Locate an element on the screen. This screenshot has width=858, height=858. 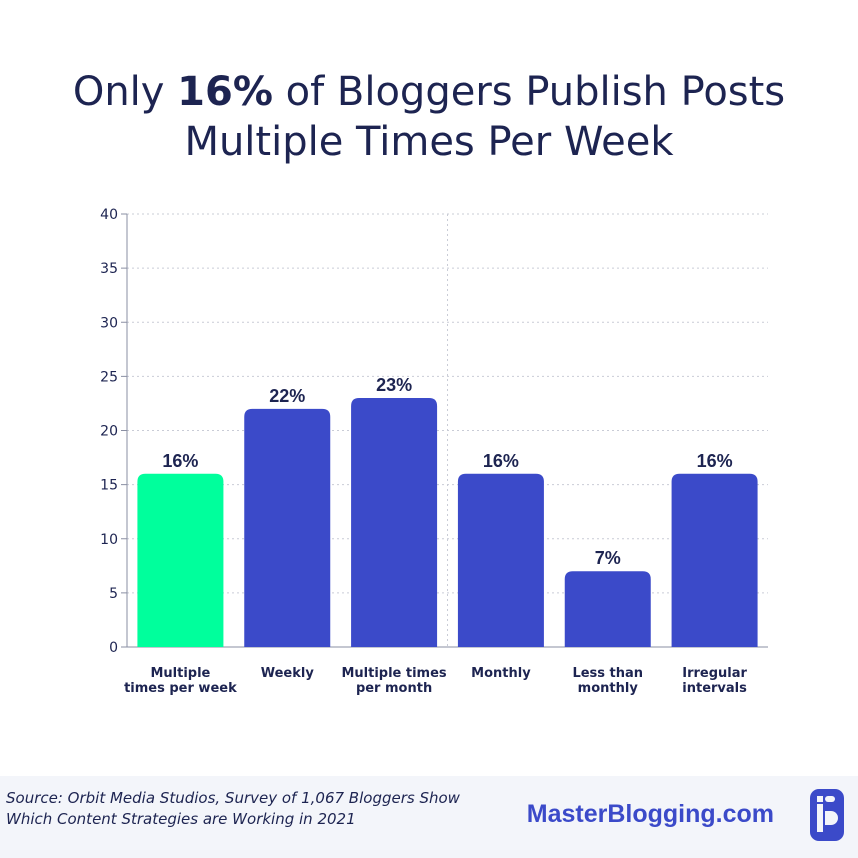
title-line-1: Only 16% of Bloggers Publish Posts is located at coordinates (429, 92).